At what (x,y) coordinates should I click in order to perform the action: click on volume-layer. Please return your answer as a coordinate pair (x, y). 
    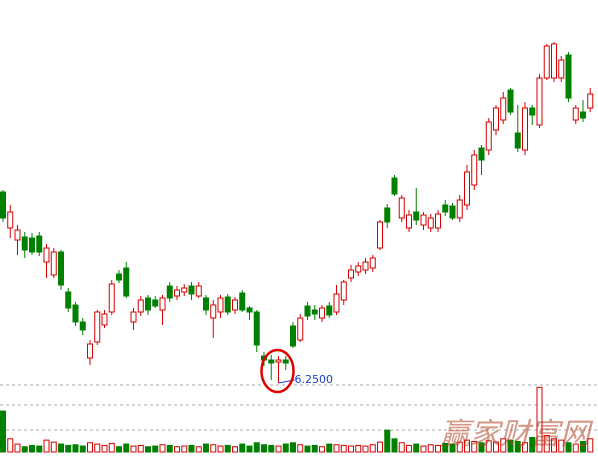
    Looking at the image, I should click on (297, 419).